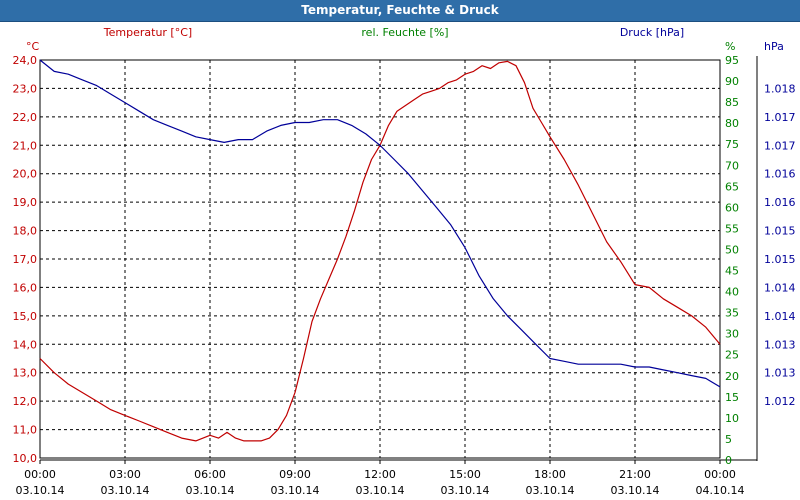 This screenshot has width=800, height=500. What do you see at coordinates (732, 165) in the screenshot?
I see `humidity-tick-label: 70` at bounding box center [732, 165].